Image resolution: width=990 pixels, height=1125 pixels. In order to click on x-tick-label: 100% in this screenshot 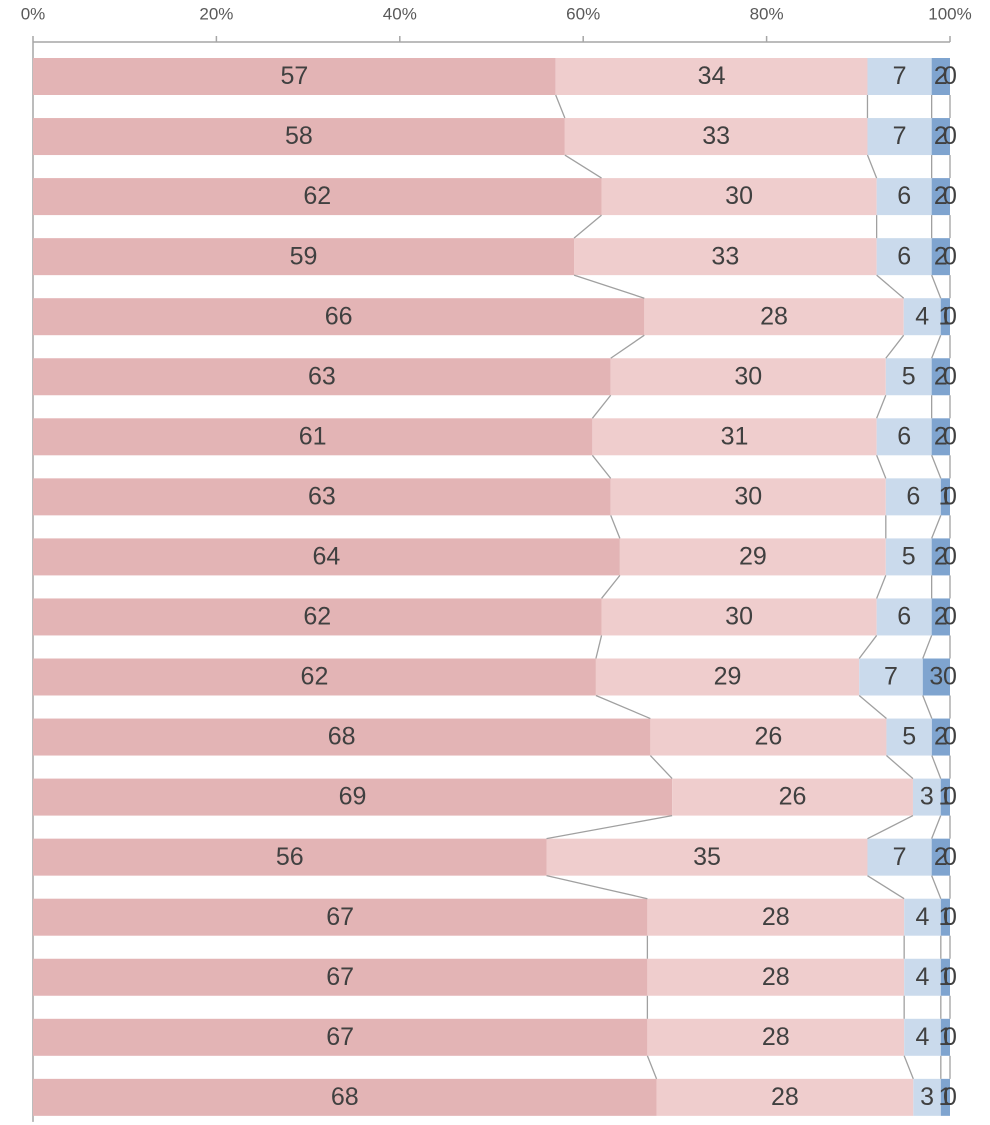, I will do `click(949, 13)`.